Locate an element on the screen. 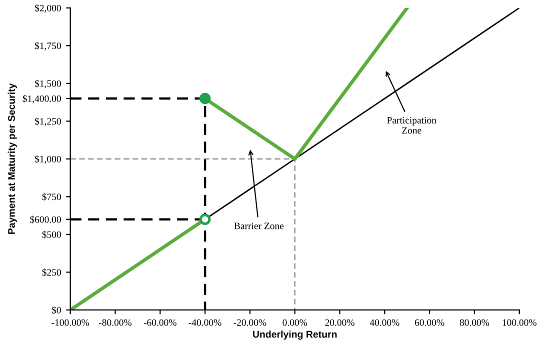 The image size is (541, 344). y-tick-label: $500 is located at coordinates (51, 234).